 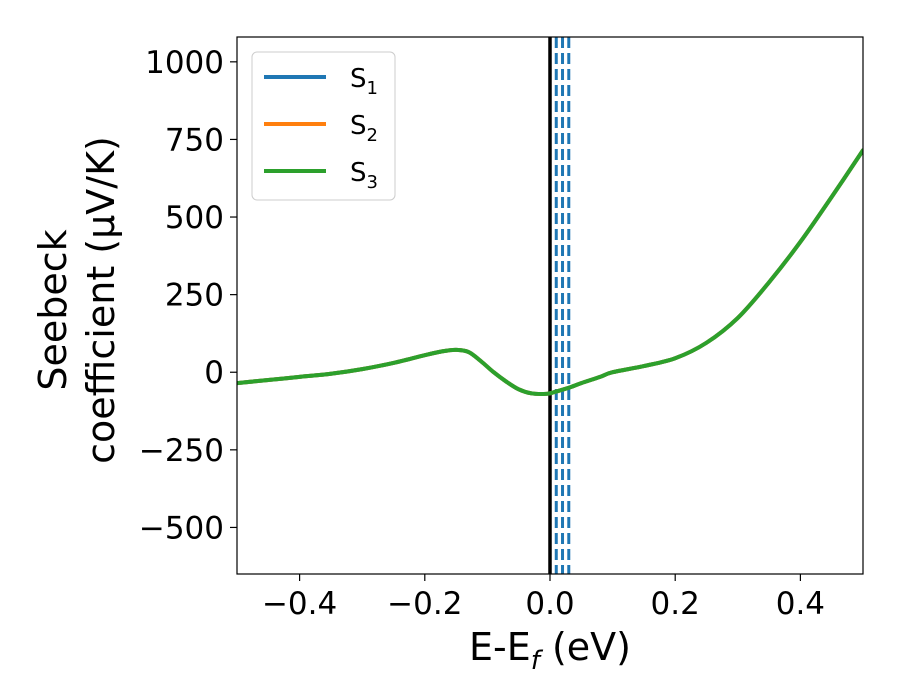 What do you see at coordinates (323, 126) in the screenshot?
I see `legend: S1 S2 S3` at bounding box center [323, 126].